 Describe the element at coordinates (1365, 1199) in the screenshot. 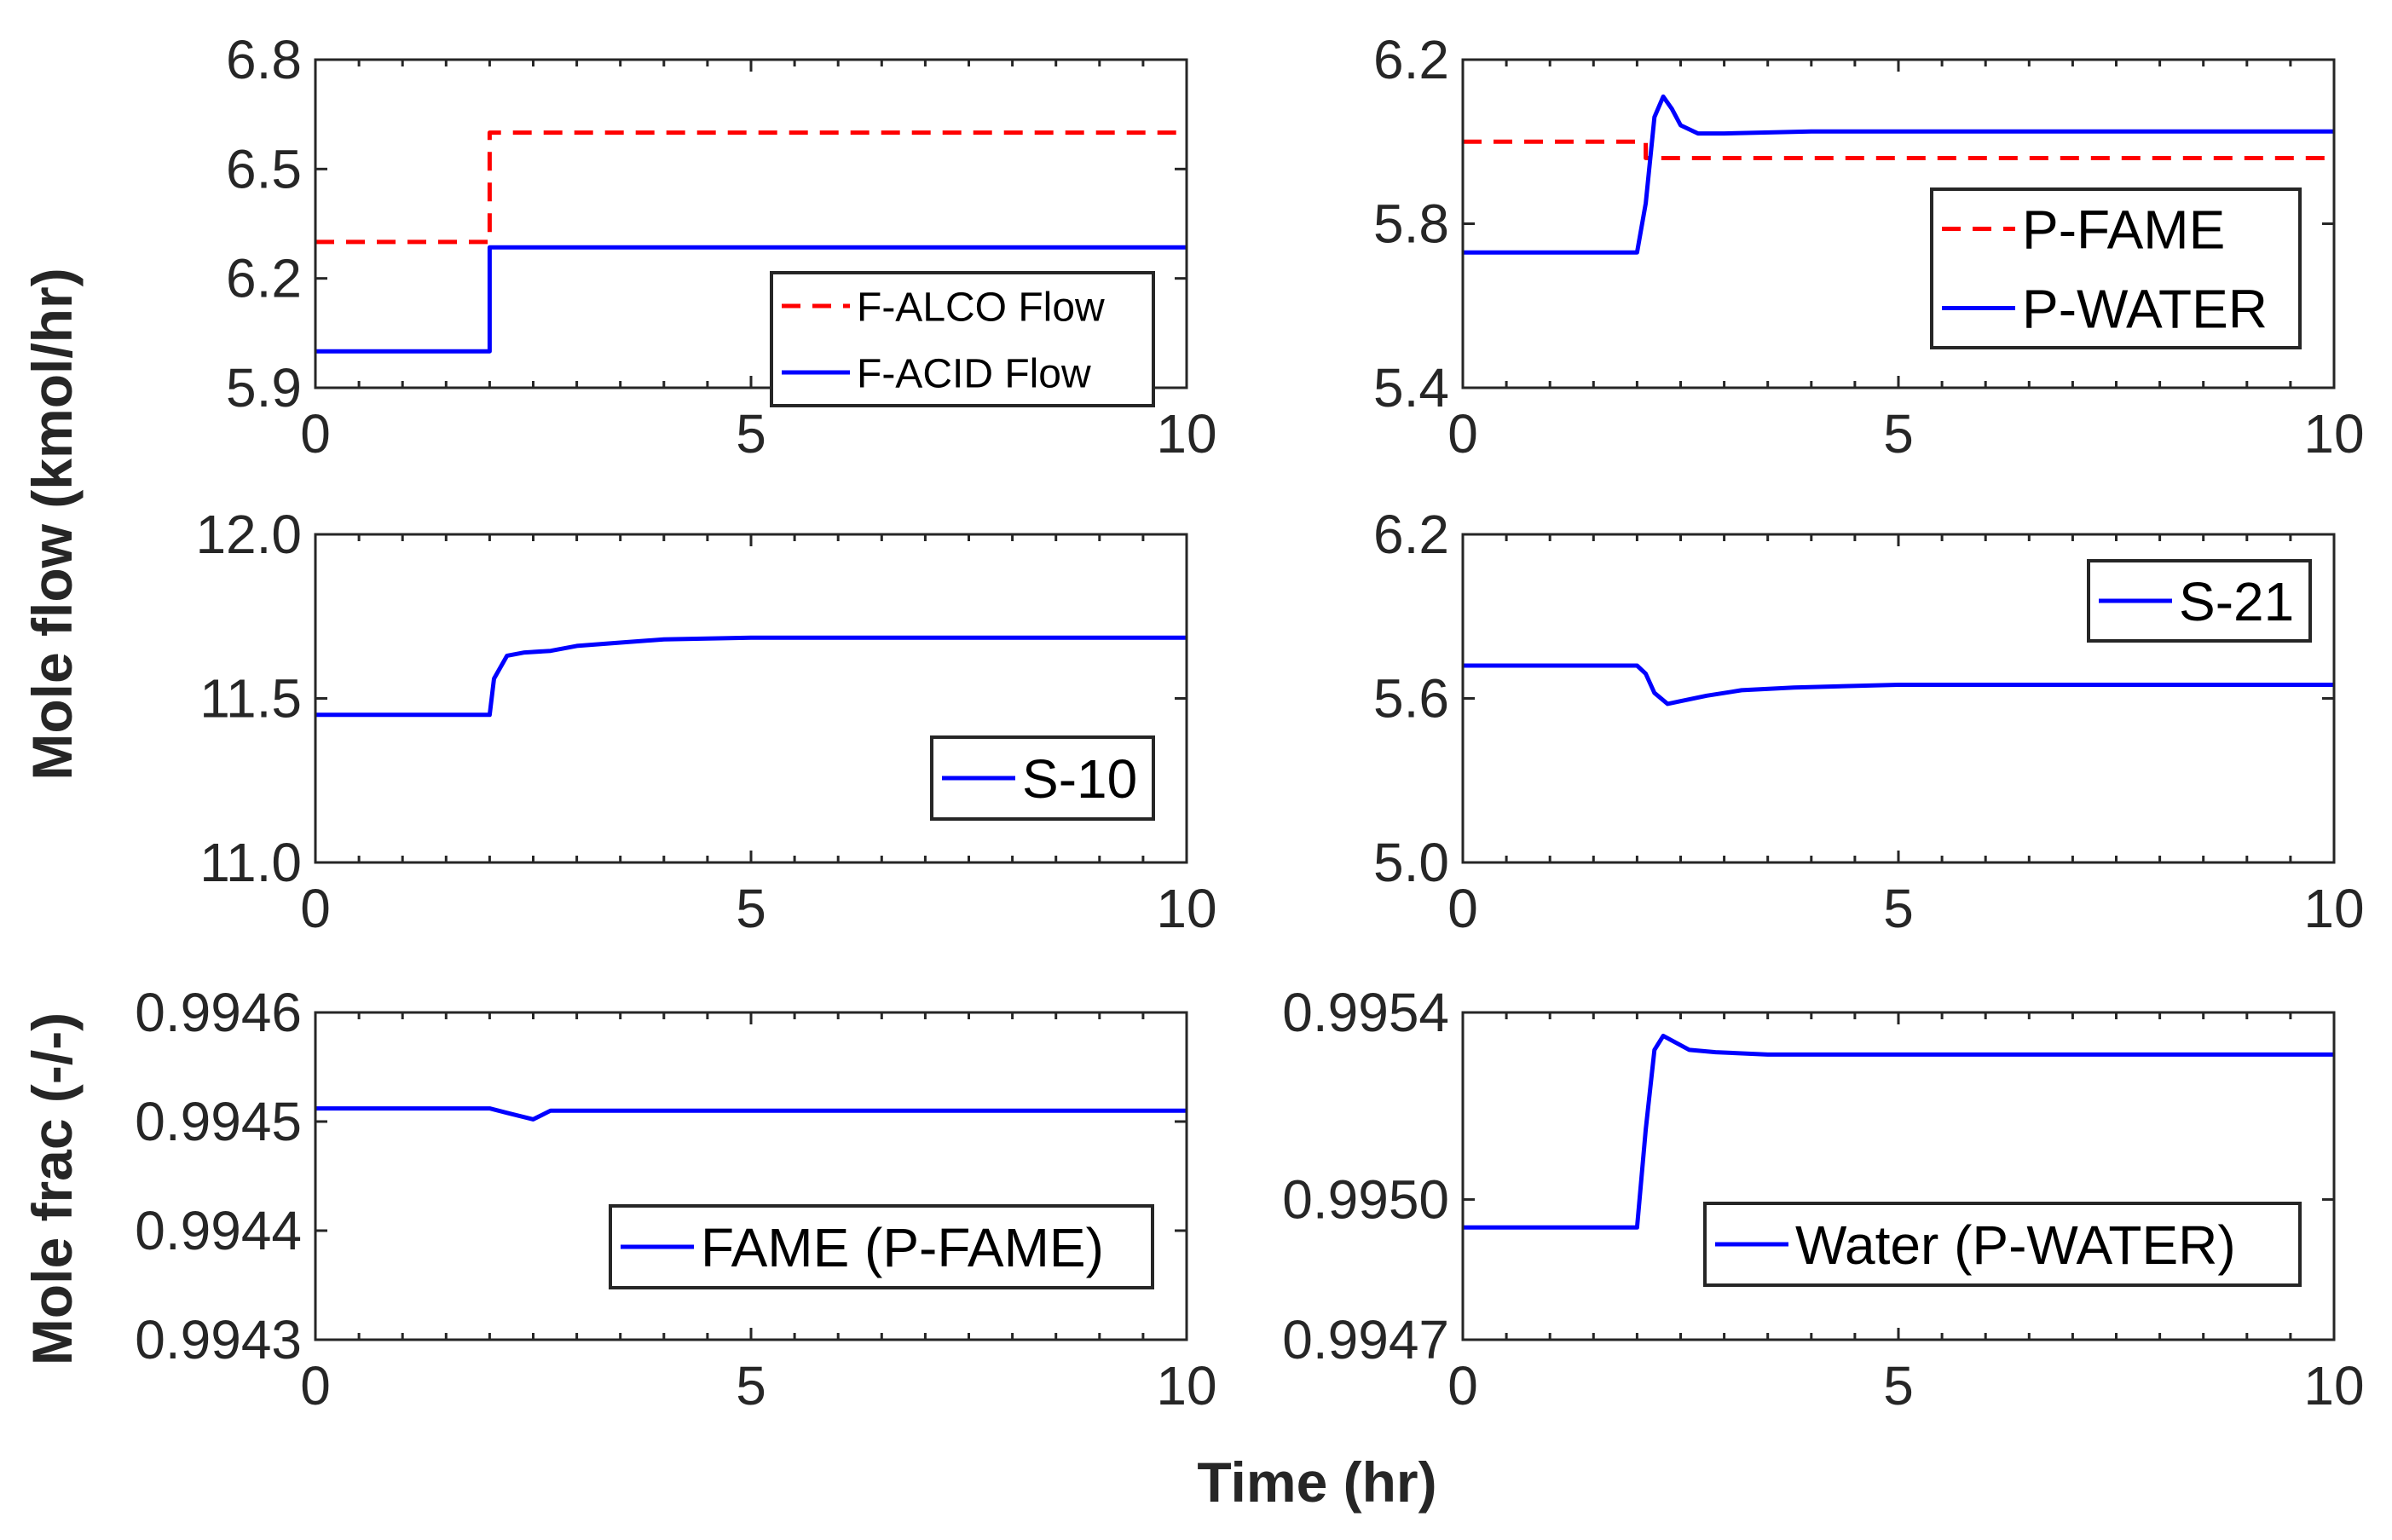

I see `y-tick-label: 0.9950` at that location.